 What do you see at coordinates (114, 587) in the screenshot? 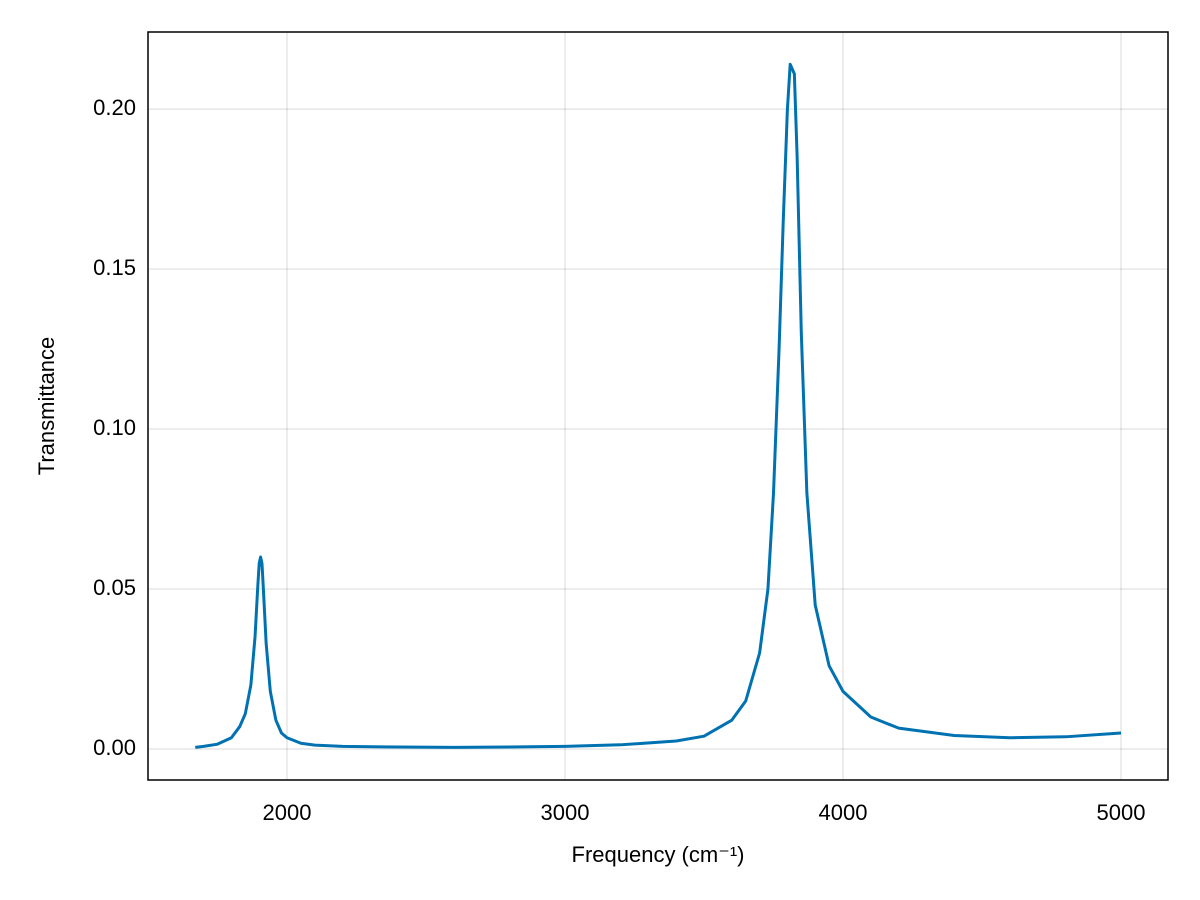
I see `y-tick-label: 0.05` at bounding box center [114, 587].